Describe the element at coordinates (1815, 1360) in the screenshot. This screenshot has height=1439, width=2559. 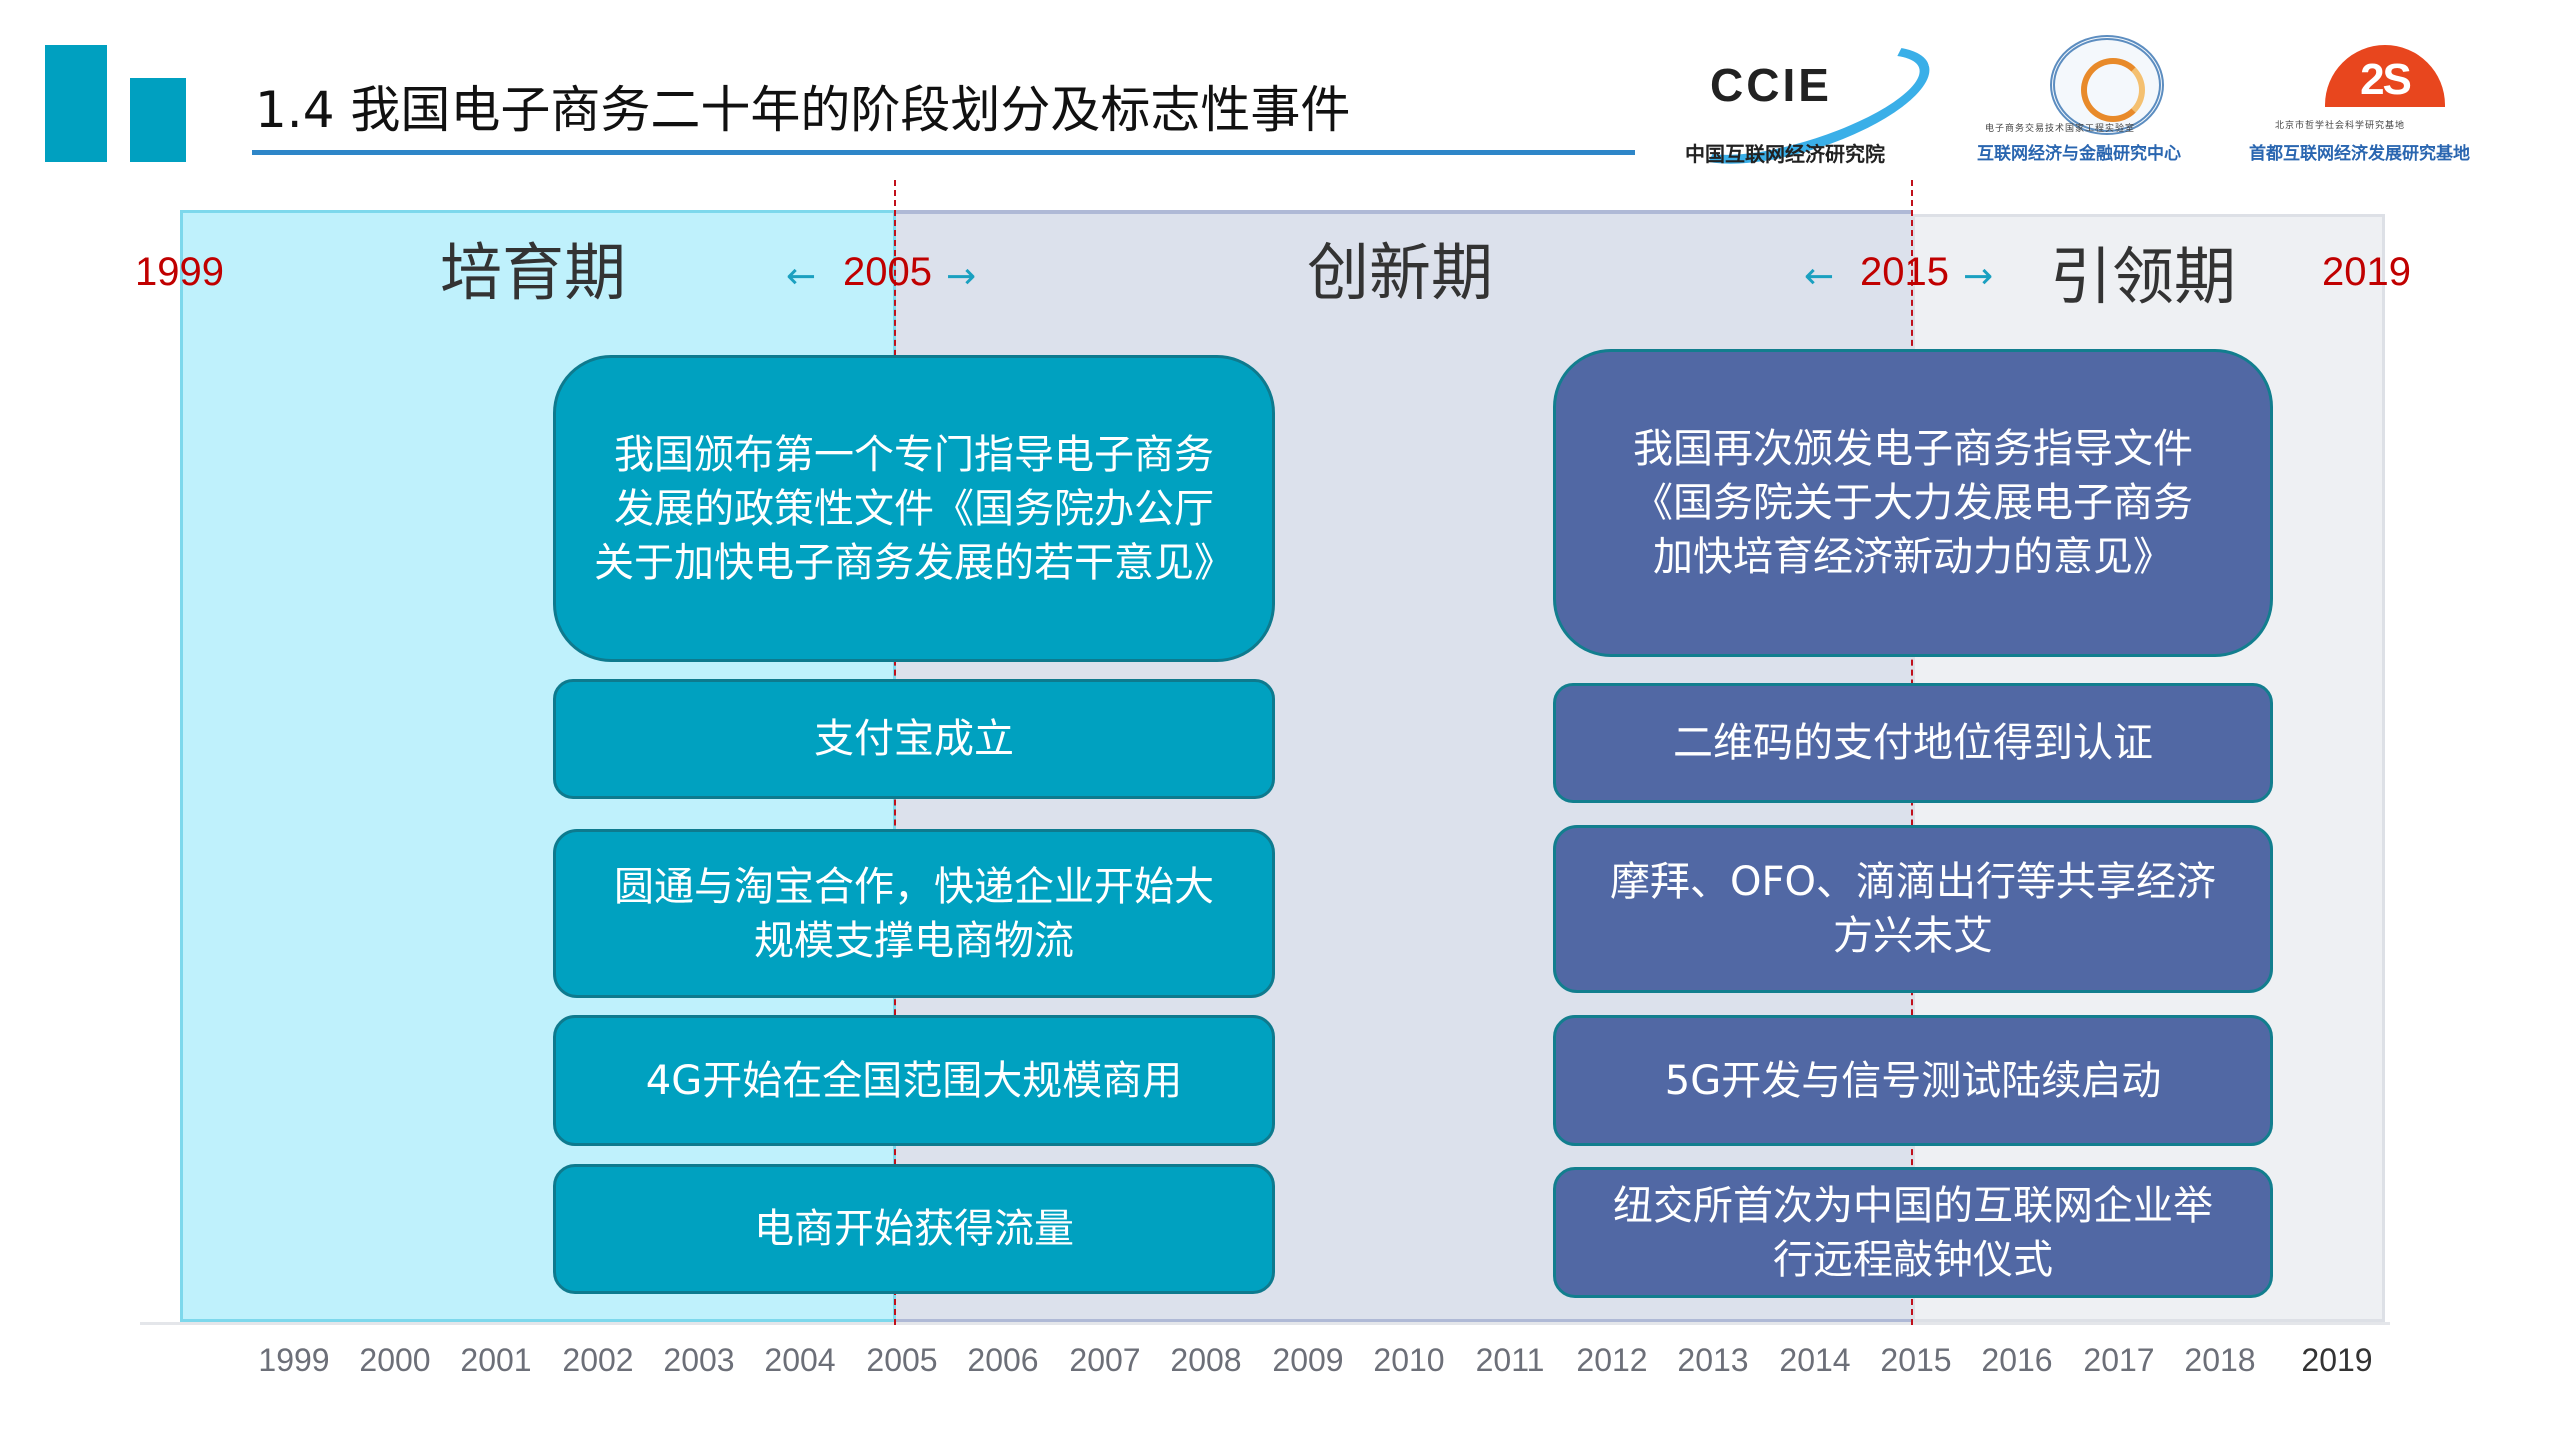
I see `axis-year: 2014` at that location.